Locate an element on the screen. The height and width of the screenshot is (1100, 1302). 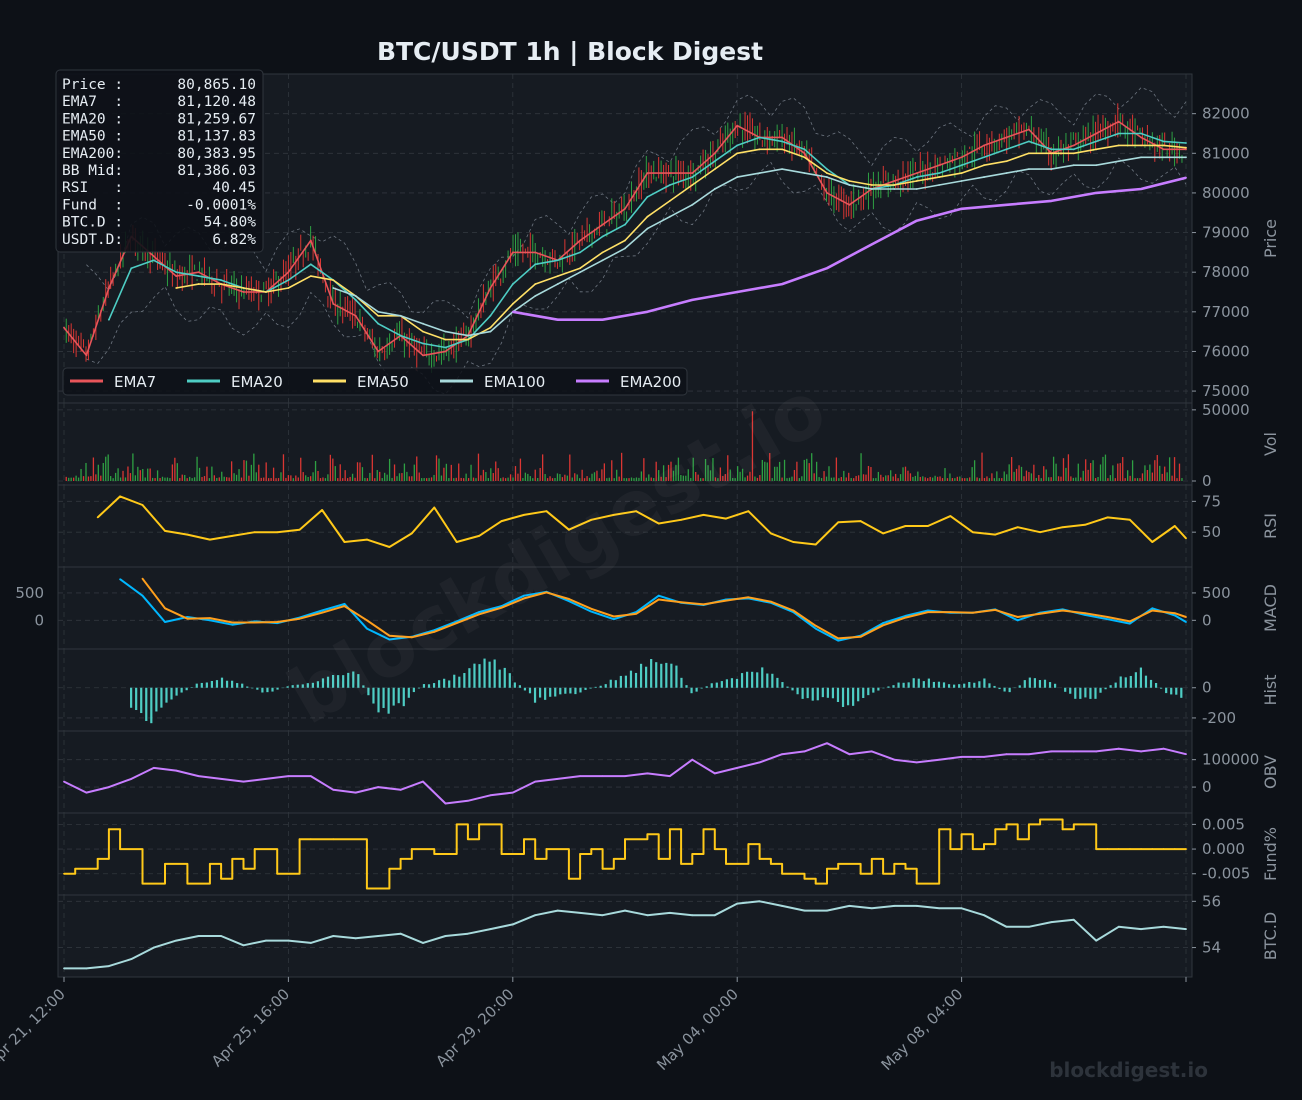
y-tick-label: 0.000 is located at coordinates (1223, 849).